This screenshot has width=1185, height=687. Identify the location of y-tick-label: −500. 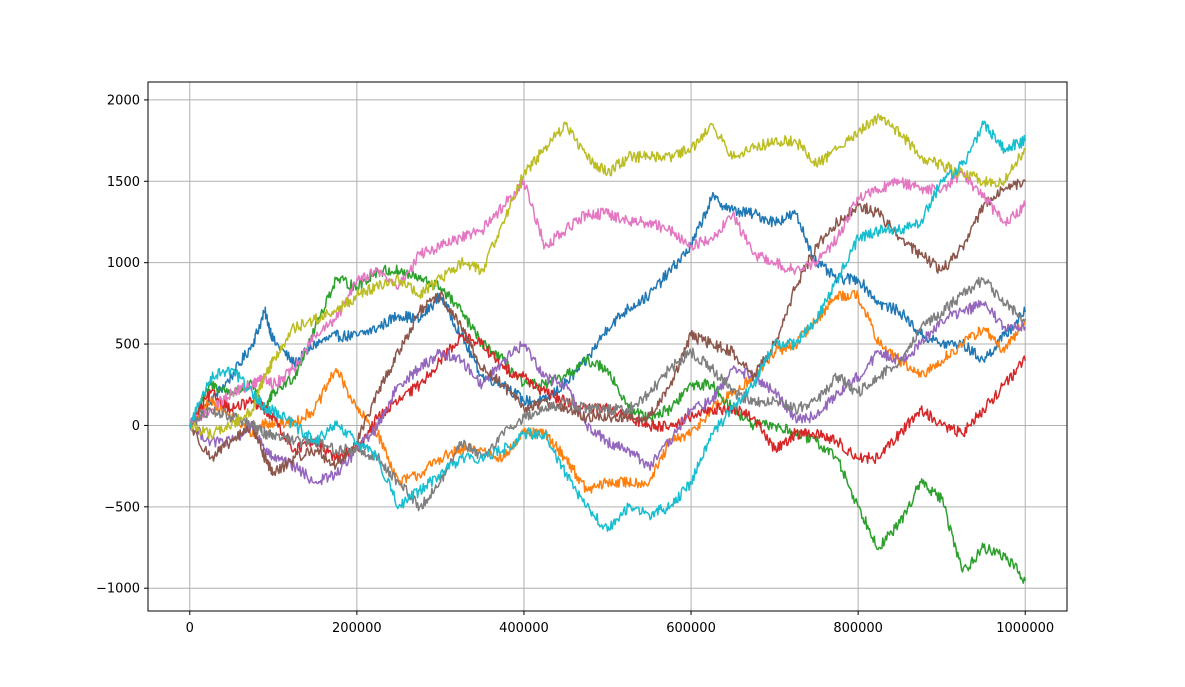
(122, 507).